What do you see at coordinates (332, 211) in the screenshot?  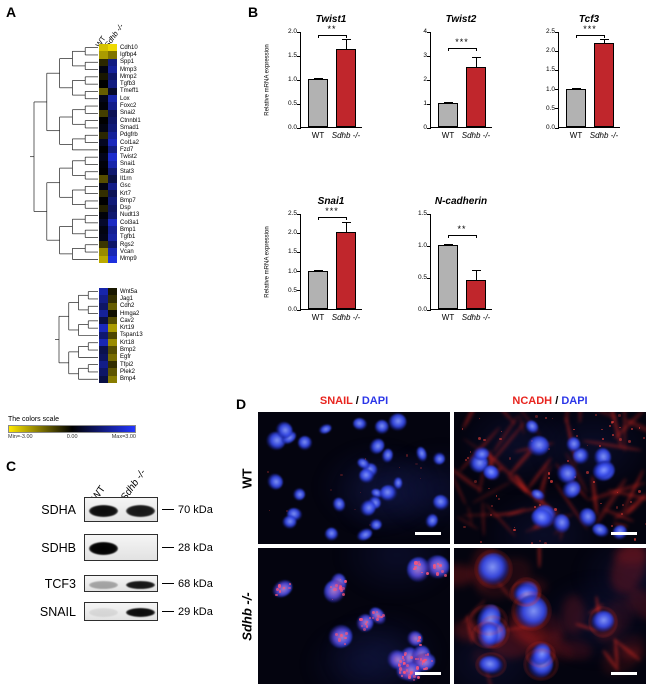 I see `significance-stars: ***` at bounding box center [332, 211].